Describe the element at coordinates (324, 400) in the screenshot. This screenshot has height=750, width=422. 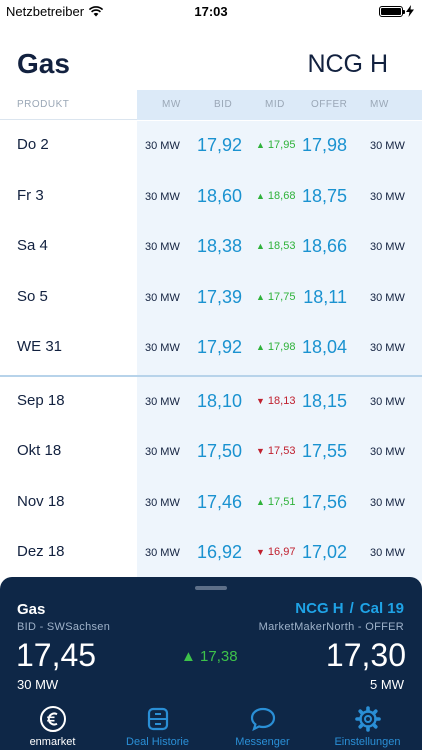
I see `offer-price: 18,15` at that location.